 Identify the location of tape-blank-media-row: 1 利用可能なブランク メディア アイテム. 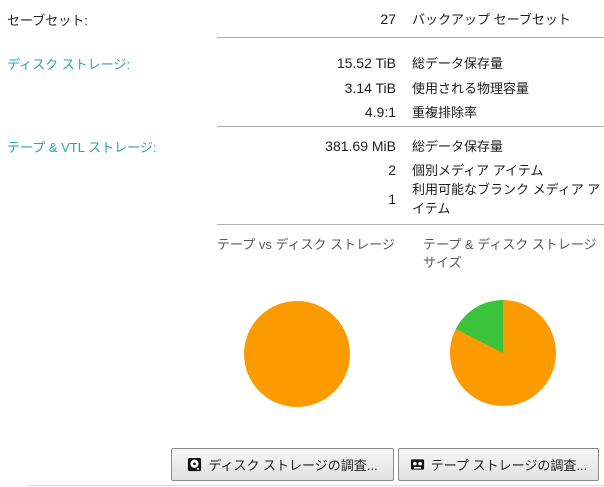
(409, 199).